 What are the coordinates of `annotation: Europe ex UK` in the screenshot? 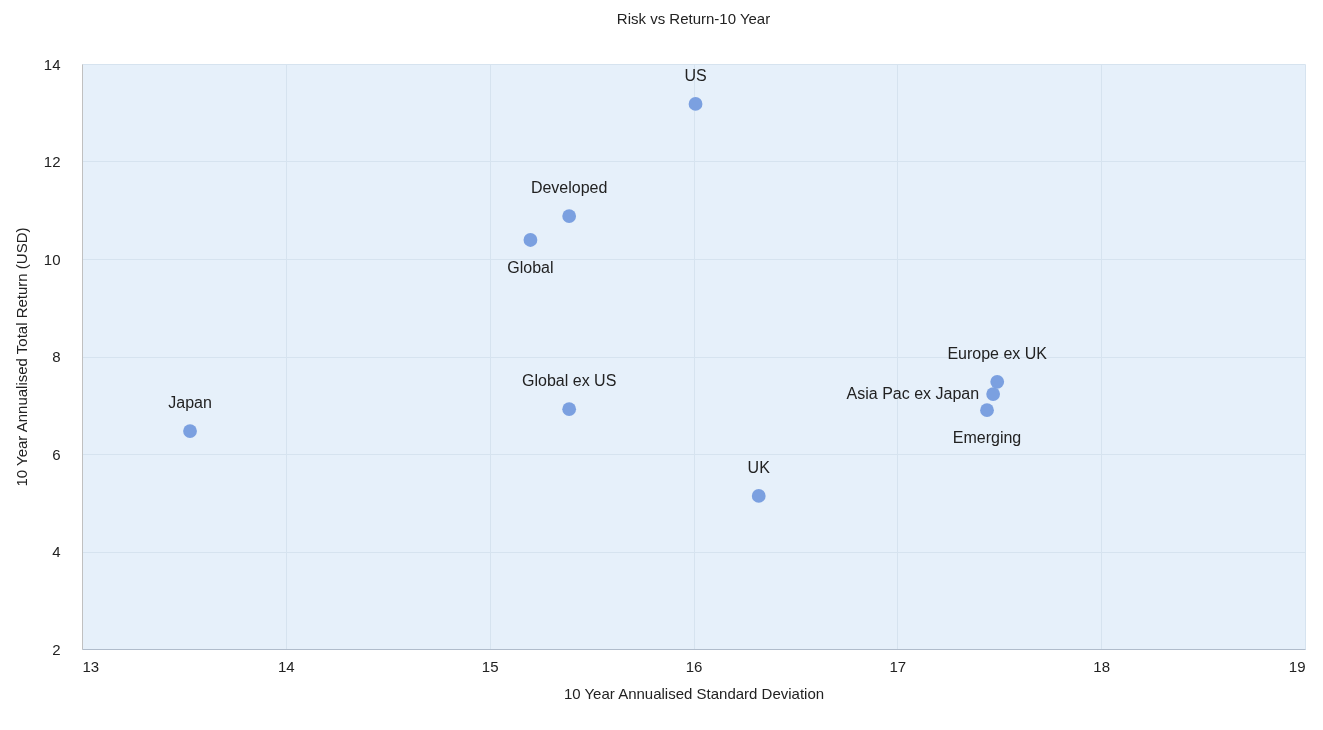 It's located at (997, 353).